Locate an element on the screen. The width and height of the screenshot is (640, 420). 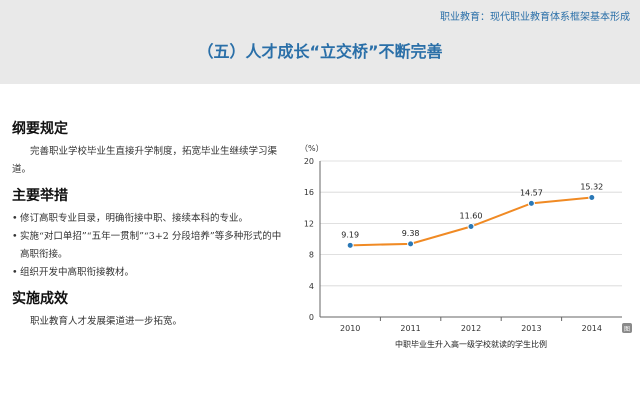
measure-item: 实施“对口单招”“五年一贯制”“3+2 分段培养”等多种形式的中高职衔接。 is located at coordinates (147, 246).